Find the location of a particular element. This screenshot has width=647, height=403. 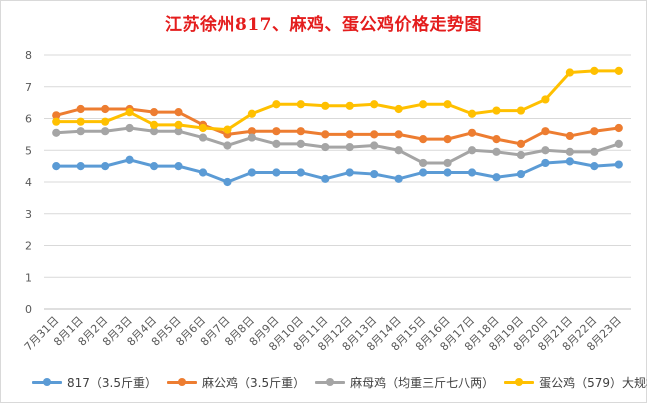

y-tick-label: 8 is located at coordinates (28, 55).